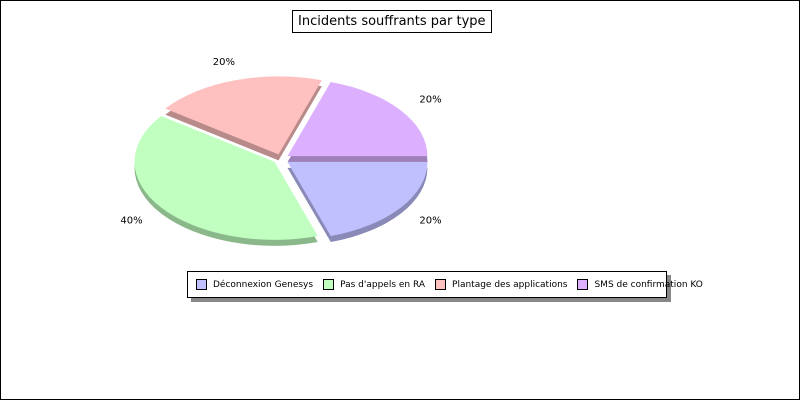  What do you see at coordinates (383, 284) in the screenshot?
I see `legend-label-1: Pas d'appels en RA` at bounding box center [383, 284].